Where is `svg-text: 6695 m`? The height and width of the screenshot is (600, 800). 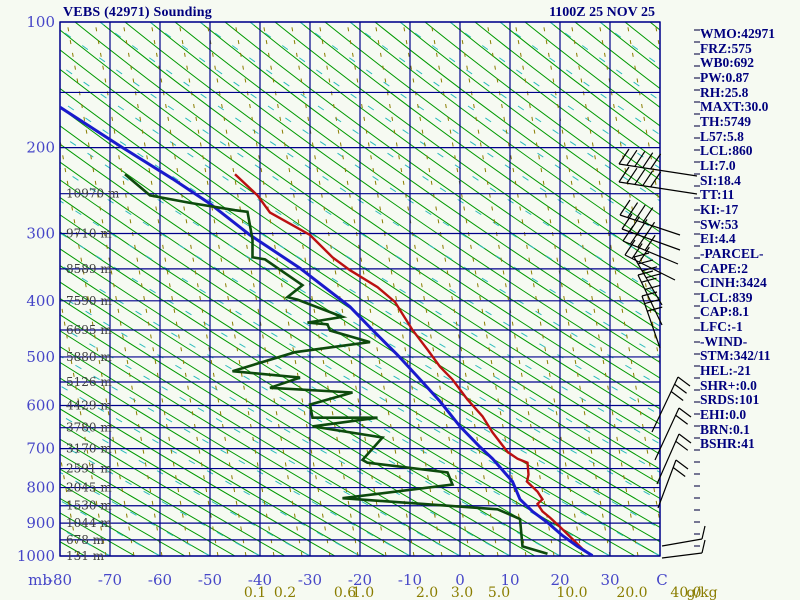
svg-text: 6695 m is located at coordinates (89, 330).